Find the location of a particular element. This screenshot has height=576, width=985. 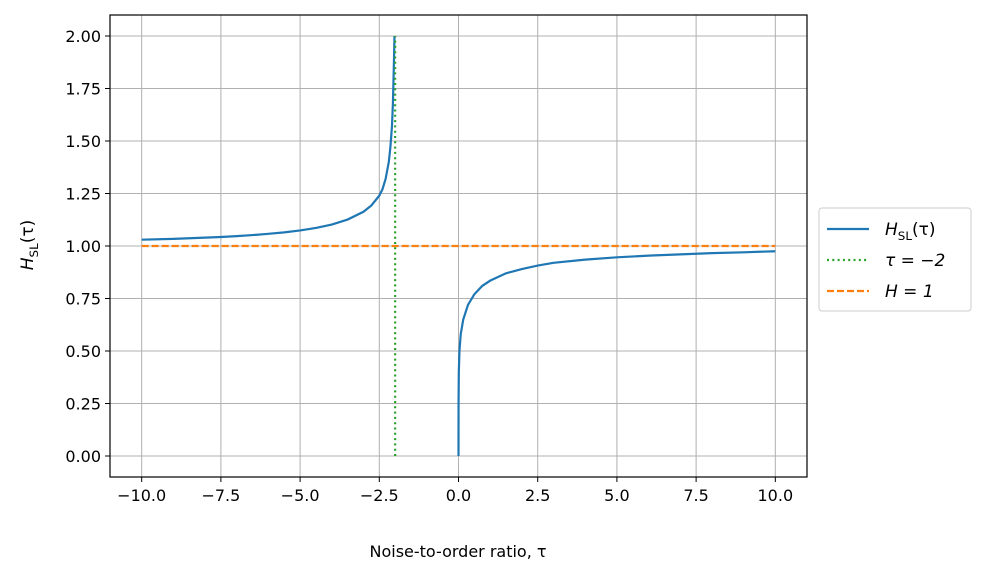

x-tick-label: −5.0 is located at coordinates (300, 495).